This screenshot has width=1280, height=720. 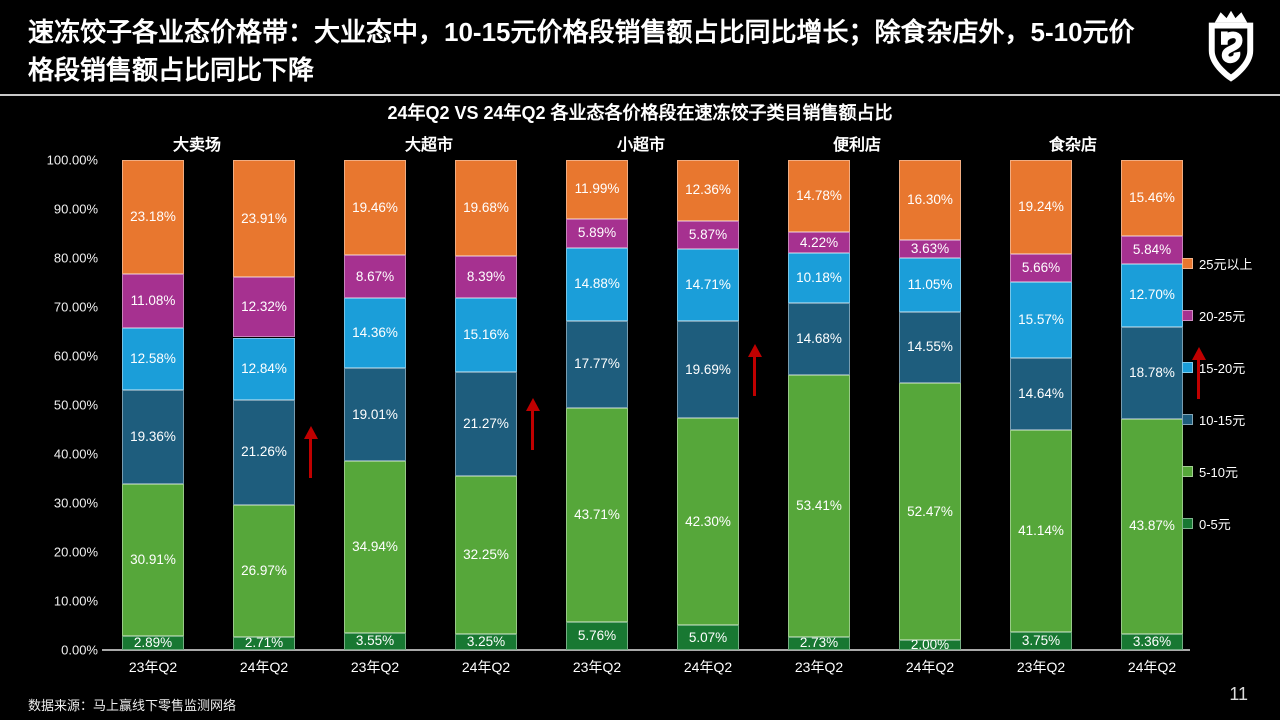 I want to click on y-axis-tick-label: 90.00%, so click(x=75, y=209).